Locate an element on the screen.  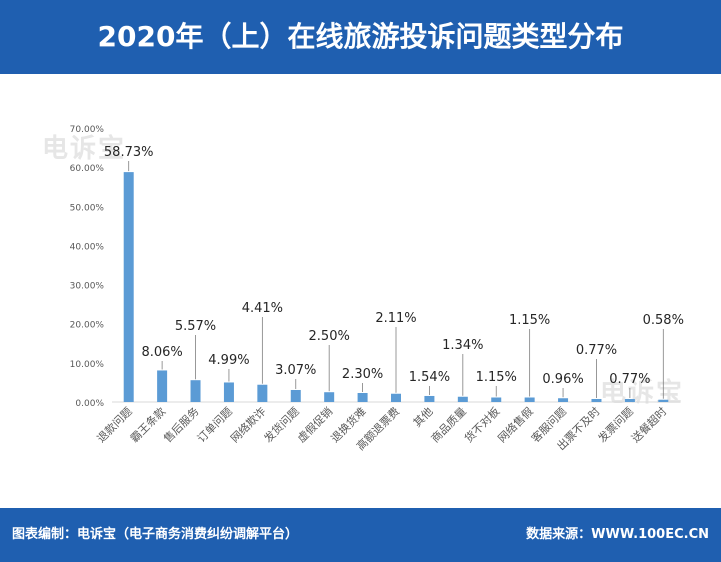
x-tick-label: 虚假促销 is located at coordinates (314, 424).